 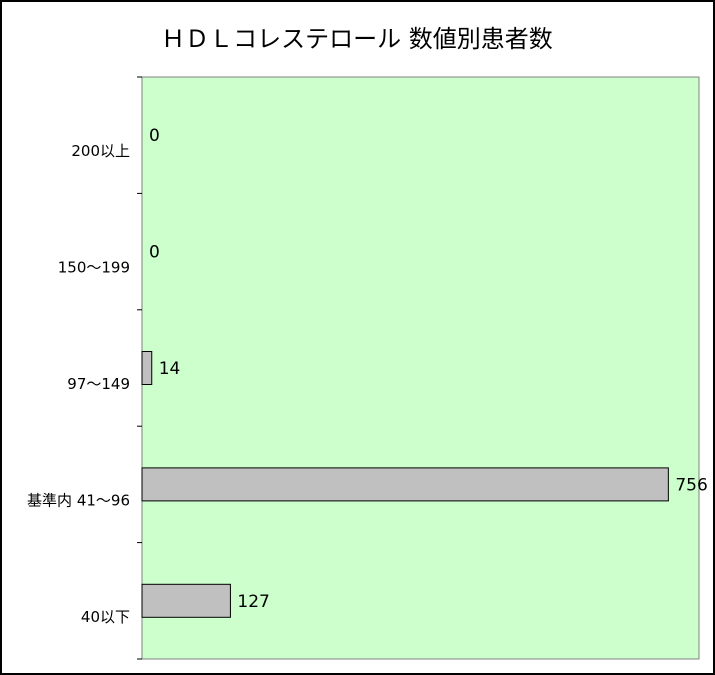 I want to click on category-label: 97～149, so click(x=98, y=384).